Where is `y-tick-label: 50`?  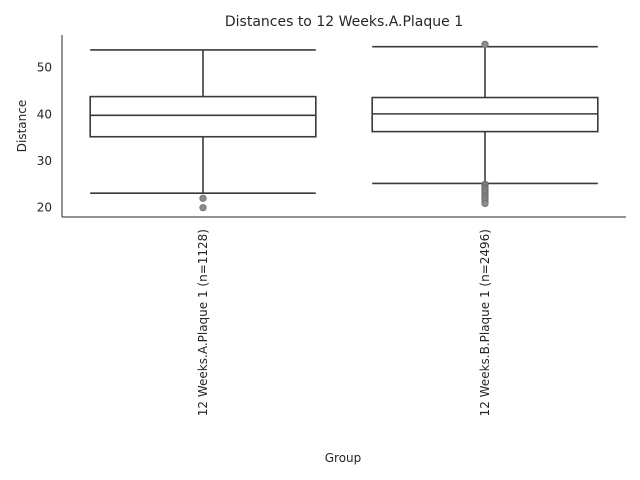
y-tick-label: 50 is located at coordinates (44, 68).